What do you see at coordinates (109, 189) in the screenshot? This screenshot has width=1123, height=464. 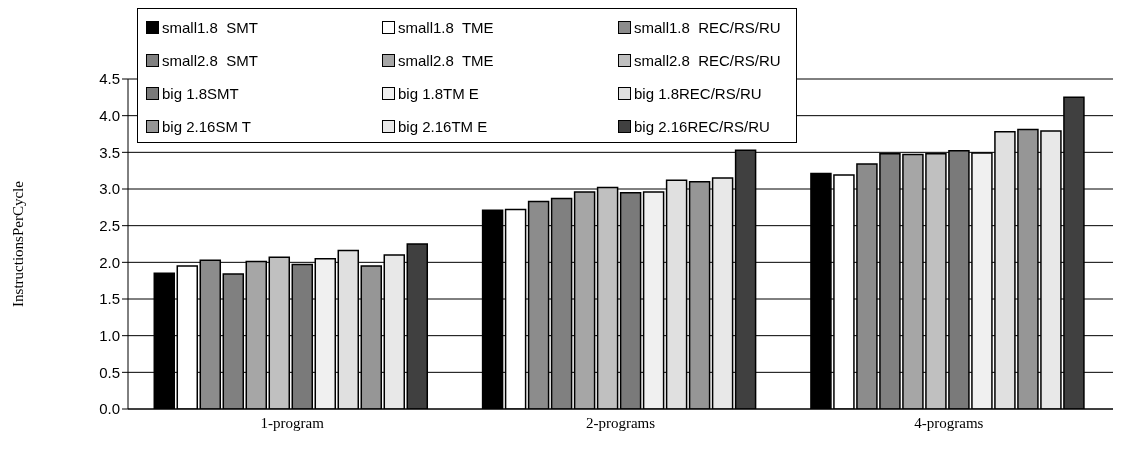 I see `y-tick-label: 3.0` at bounding box center [109, 189].